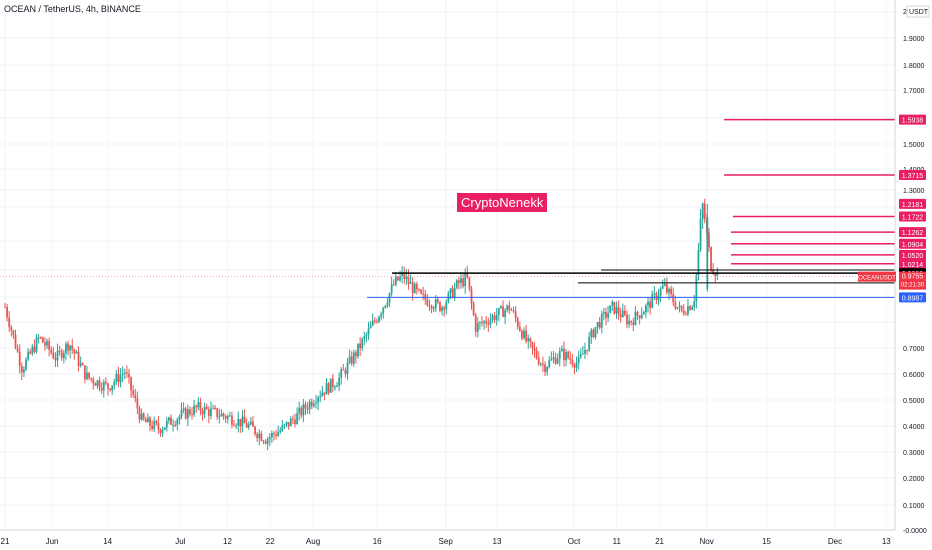 Image resolution: width=932 pixels, height=550 pixels. I want to click on time-tick-label: 13, so click(886, 541).